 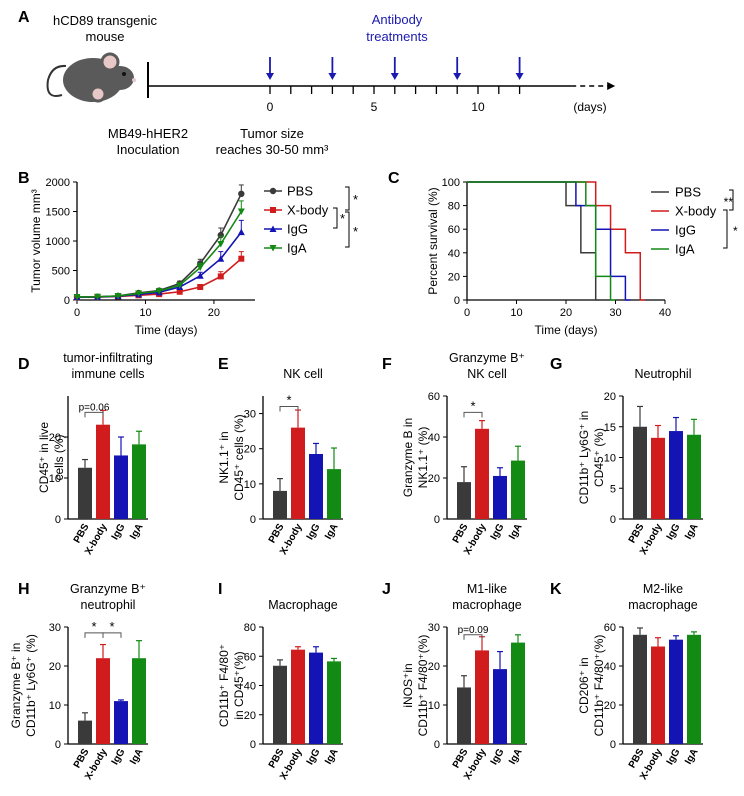 What do you see at coordinates (408, 685) in the screenshot?
I see `y-axis-label: iNOS⁺in` at bounding box center [408, 685].